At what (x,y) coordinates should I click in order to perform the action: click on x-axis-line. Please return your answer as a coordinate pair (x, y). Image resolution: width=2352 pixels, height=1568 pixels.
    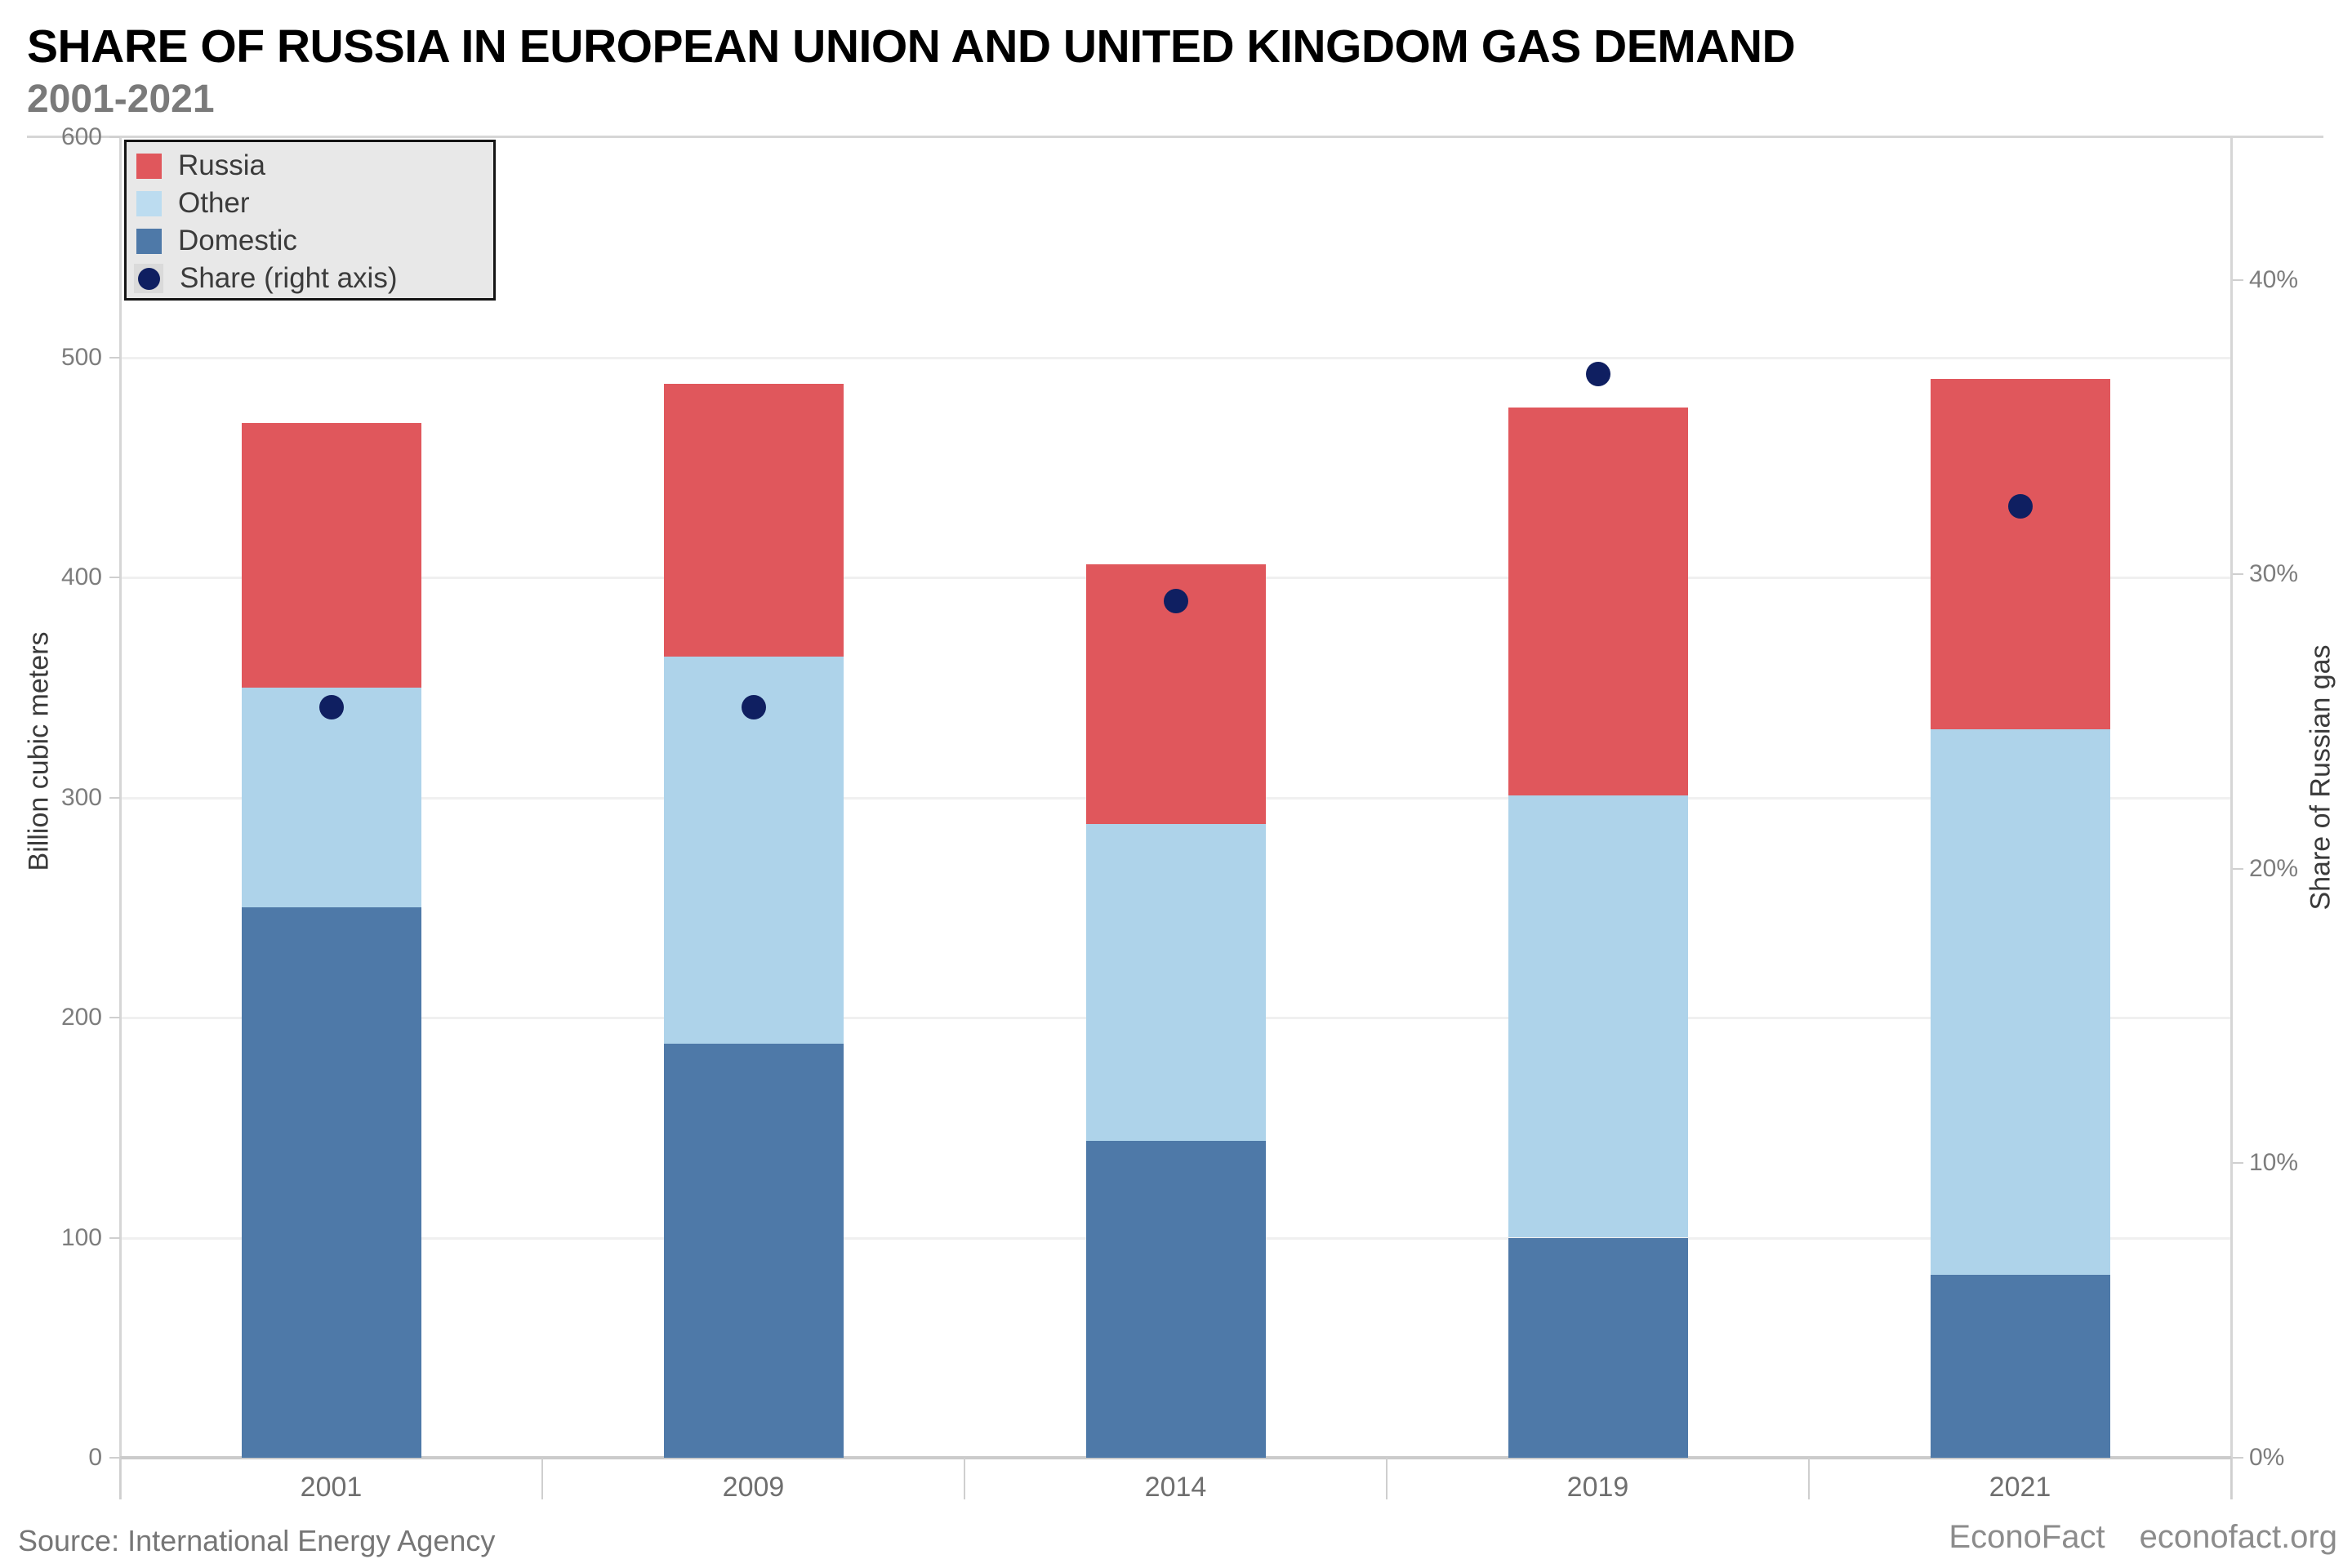
    Looking at the image, I should click on (1175, 1457).